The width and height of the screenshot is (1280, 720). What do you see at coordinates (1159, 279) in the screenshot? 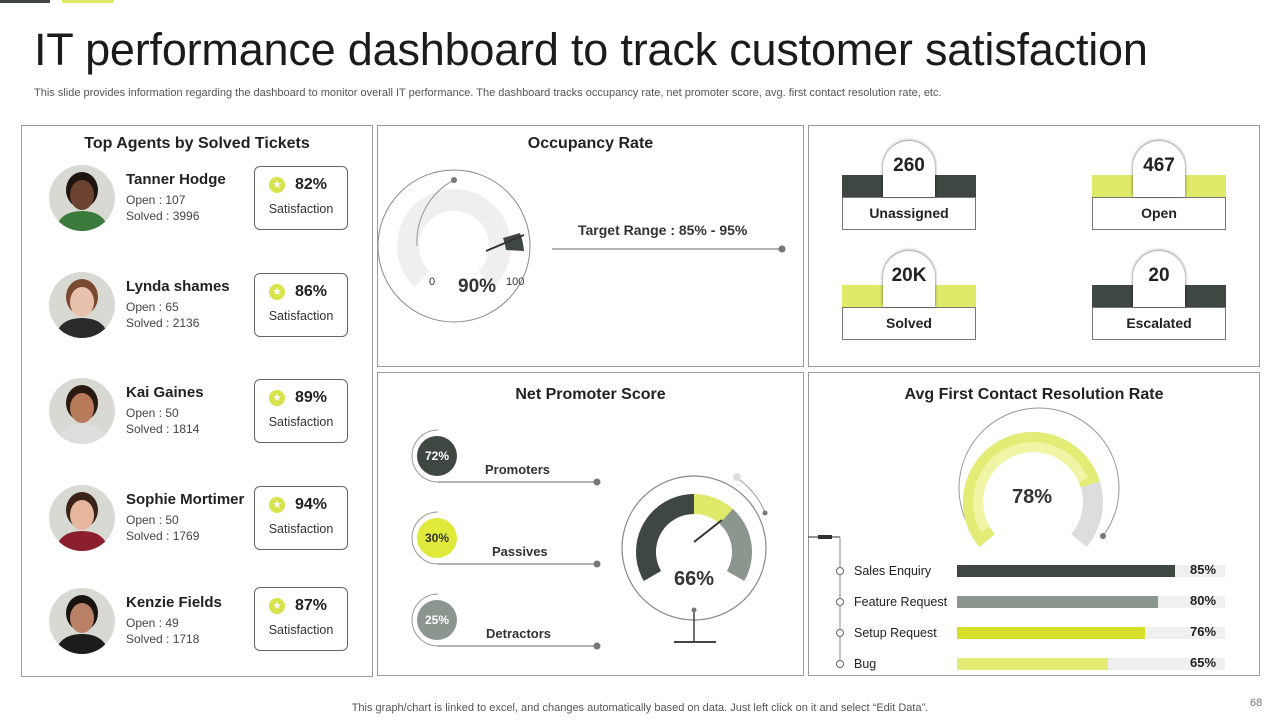
I see `stat-value: 20` at bounding box center [1159, 279].